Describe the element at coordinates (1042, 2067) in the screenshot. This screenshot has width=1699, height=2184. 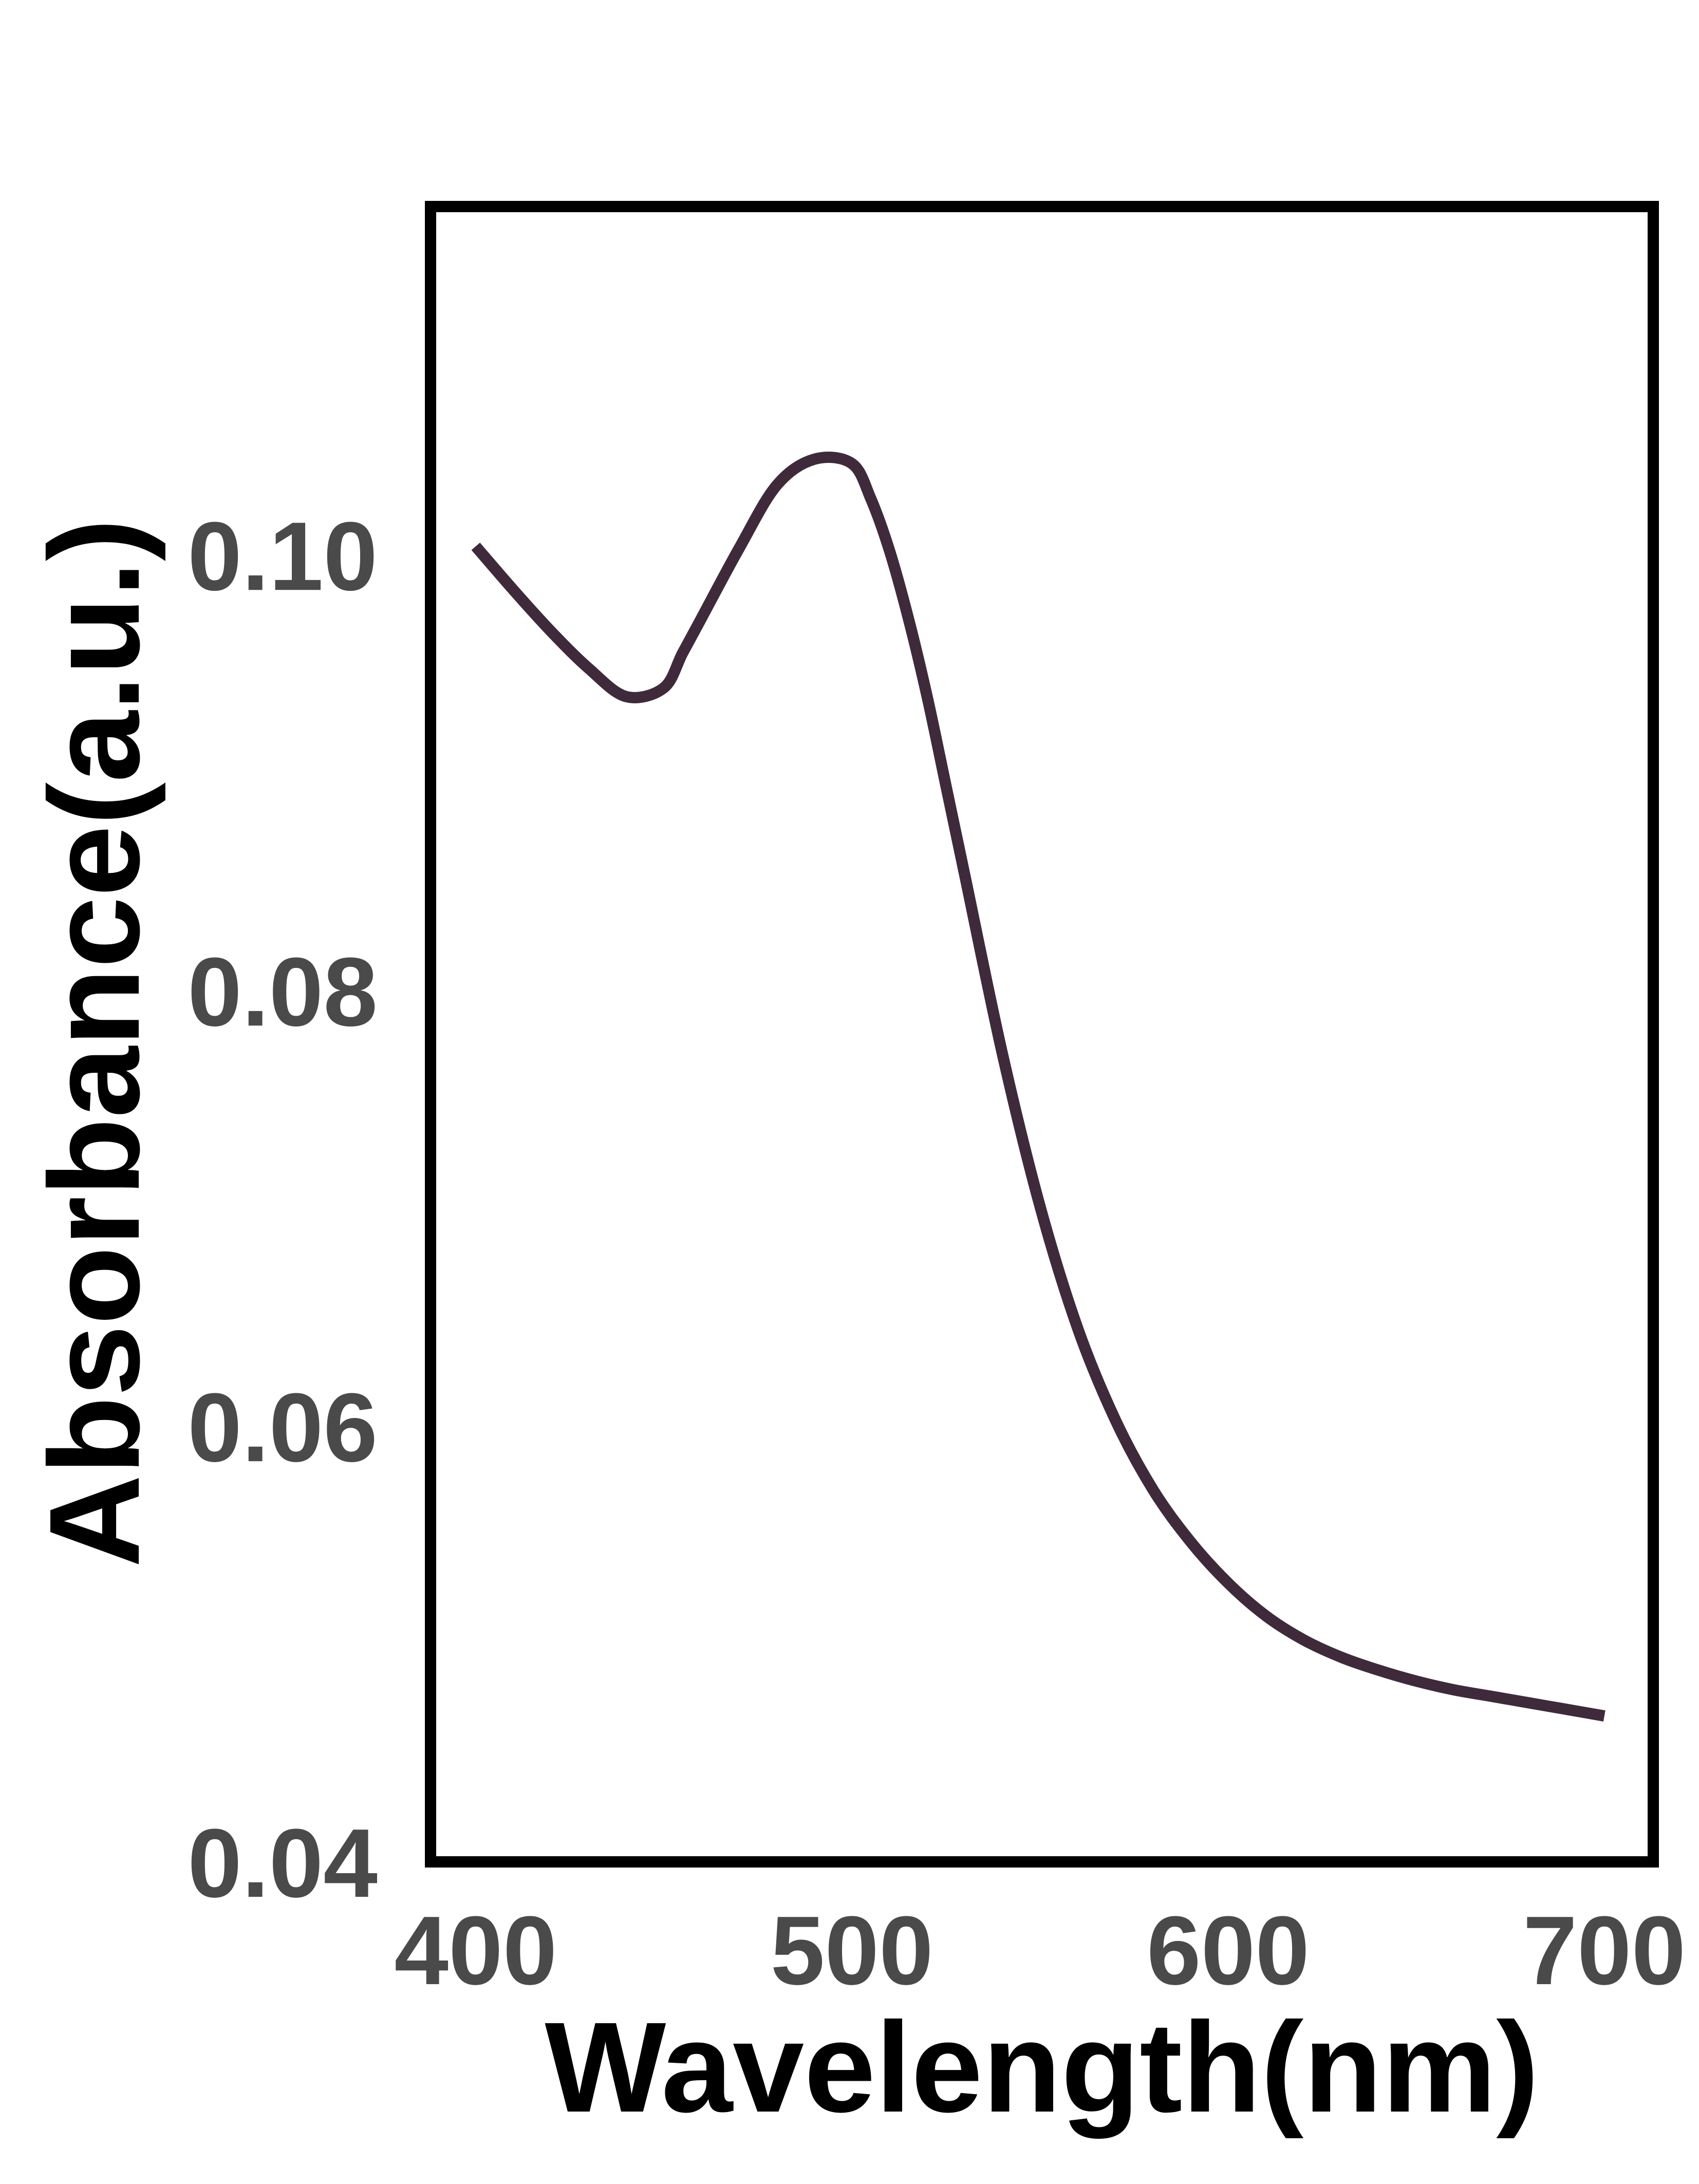
I see `x-axis-title: Wavelength(nm)` at that location.